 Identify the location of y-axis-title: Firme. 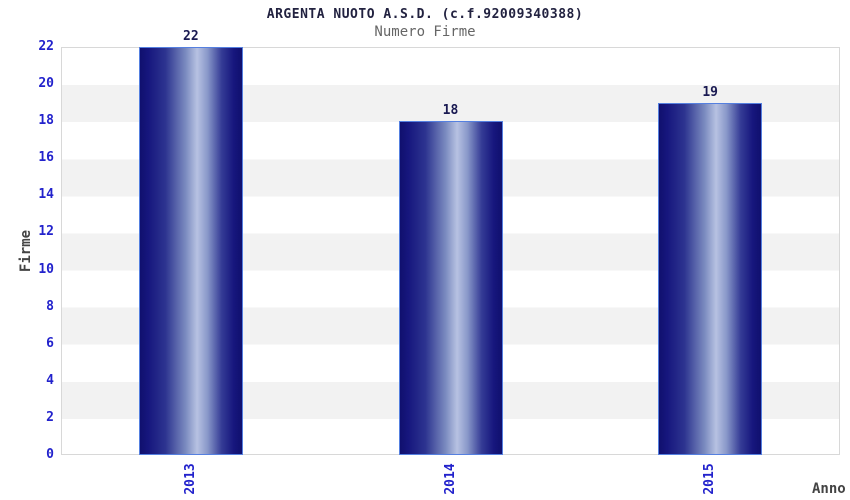
(26, 251).